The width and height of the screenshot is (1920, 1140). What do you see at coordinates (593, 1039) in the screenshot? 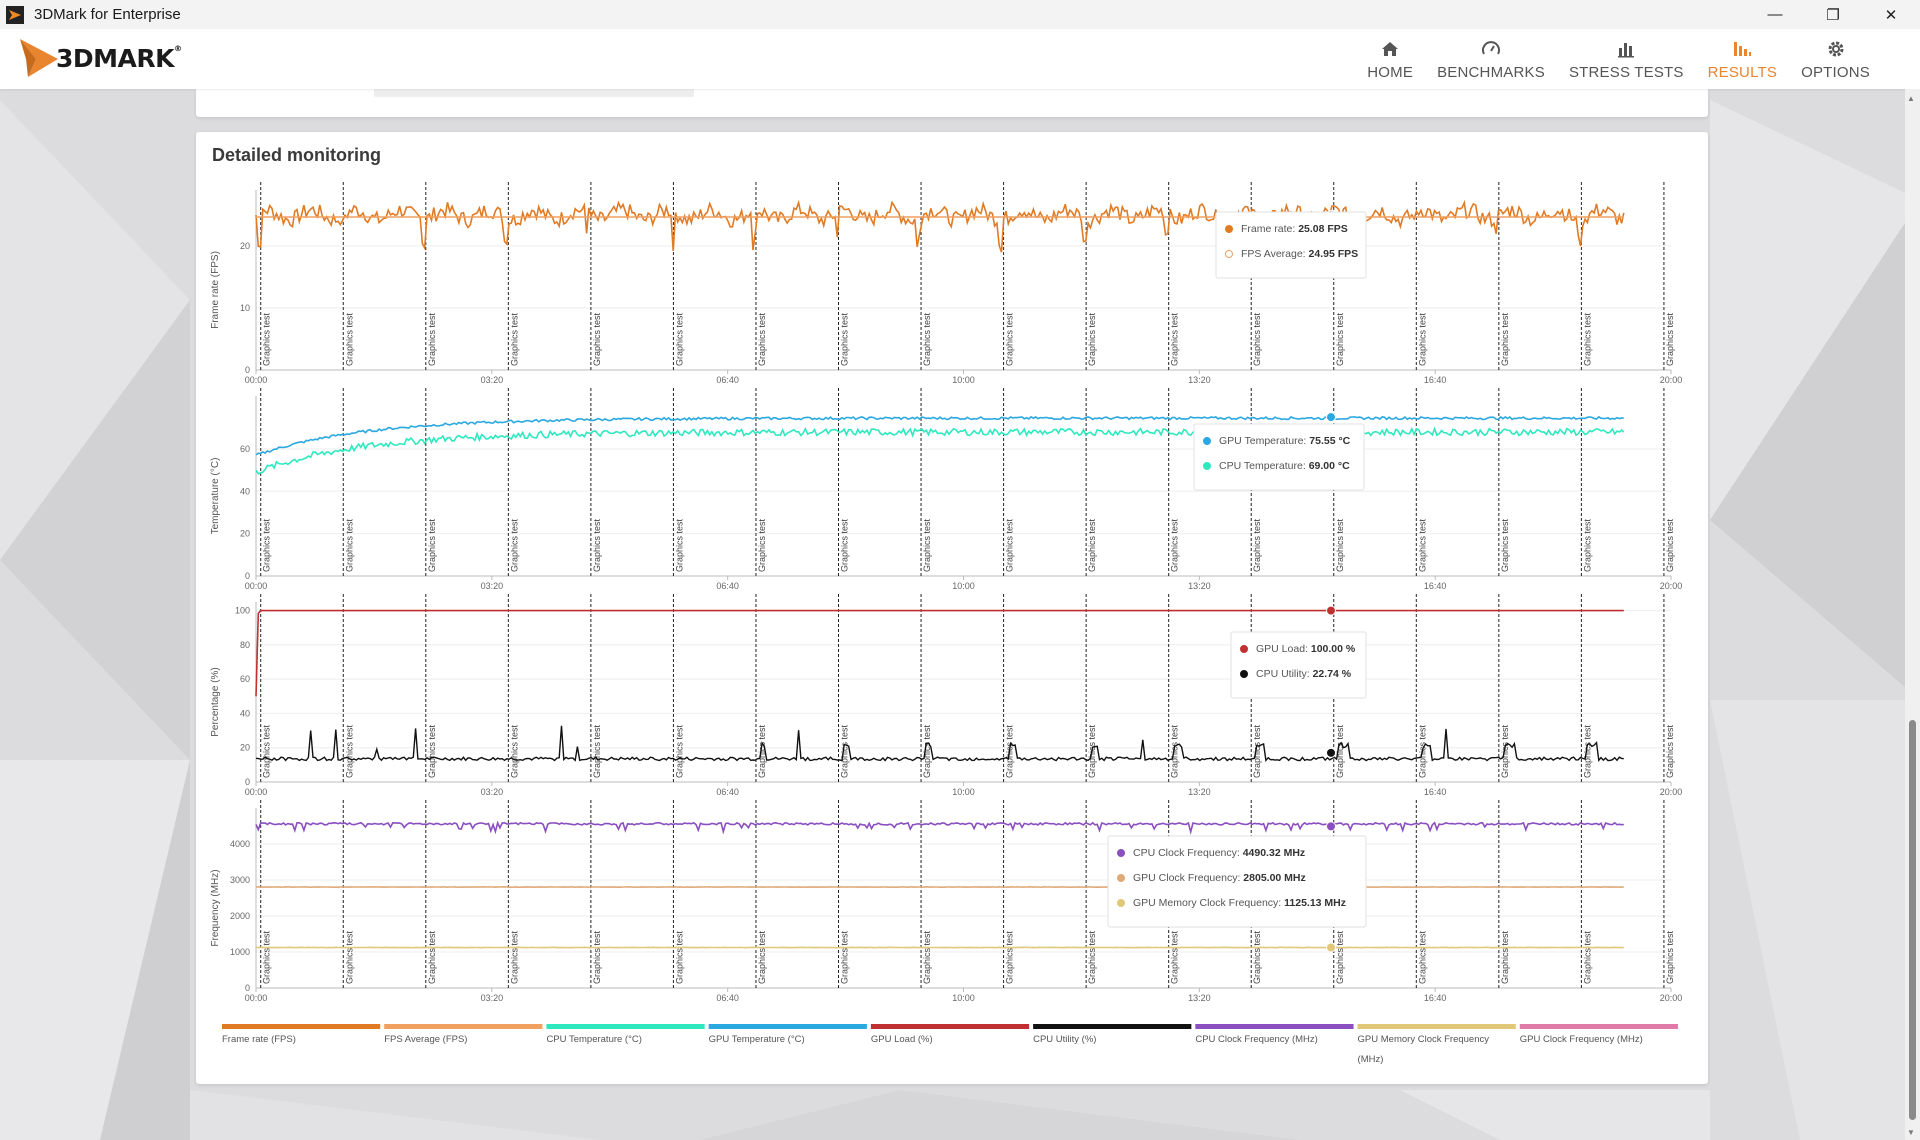
I see `legend-label: CPU Temperature (°C)` at bounding box center [593, 1039].